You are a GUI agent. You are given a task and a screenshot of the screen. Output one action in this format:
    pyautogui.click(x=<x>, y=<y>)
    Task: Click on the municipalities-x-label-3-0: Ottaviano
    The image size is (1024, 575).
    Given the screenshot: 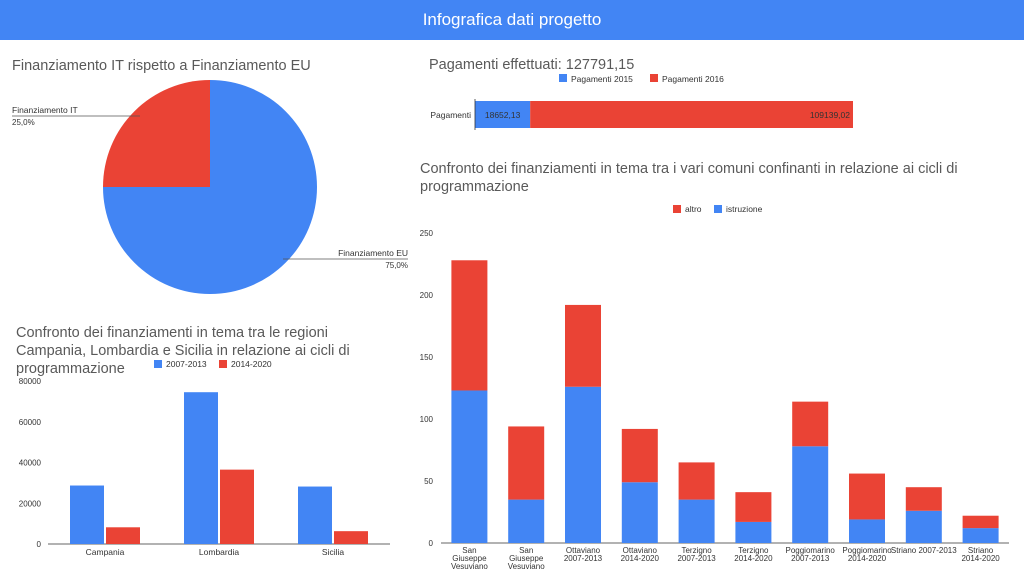 What is the action you would take?
    pyautogui.click(x=640, y=550)
    